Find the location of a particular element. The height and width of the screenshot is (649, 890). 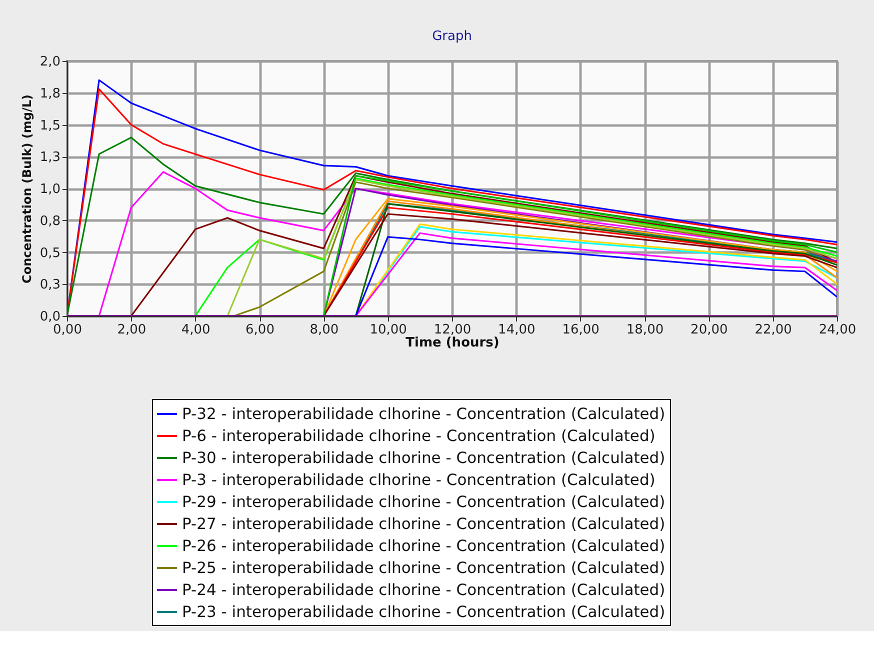

legend-label: P-6 - interoperabilidade clhorine - Concentration (Calculated) is located at coordinates (419, 436).